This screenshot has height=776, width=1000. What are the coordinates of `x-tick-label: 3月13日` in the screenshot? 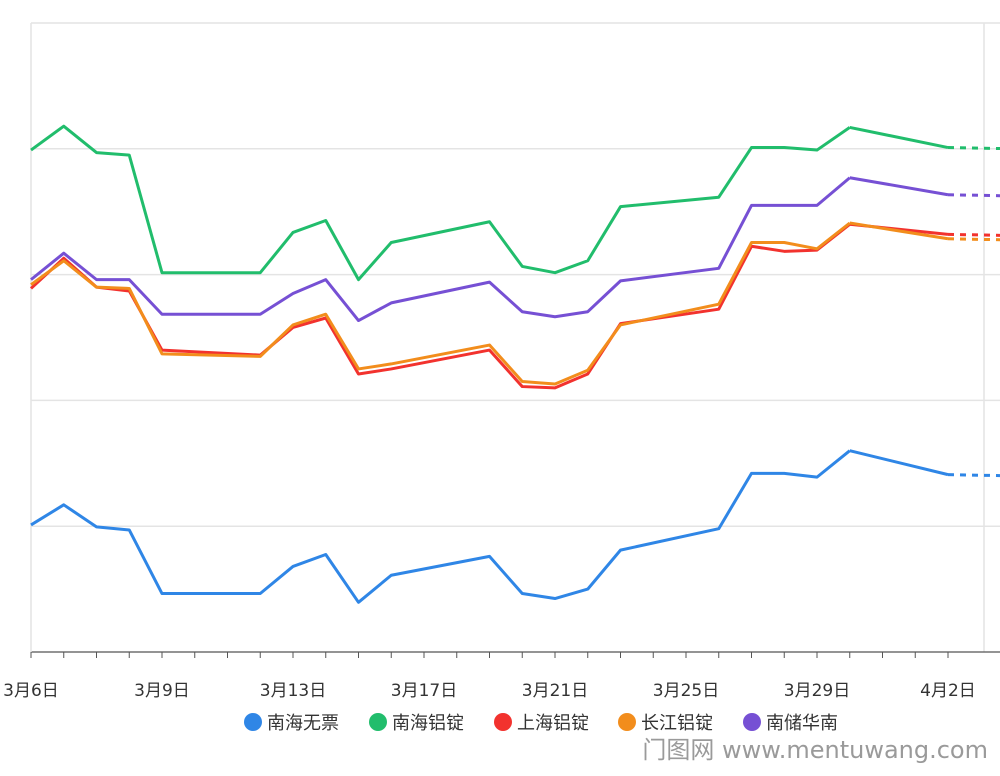 It's located at (293, 691).